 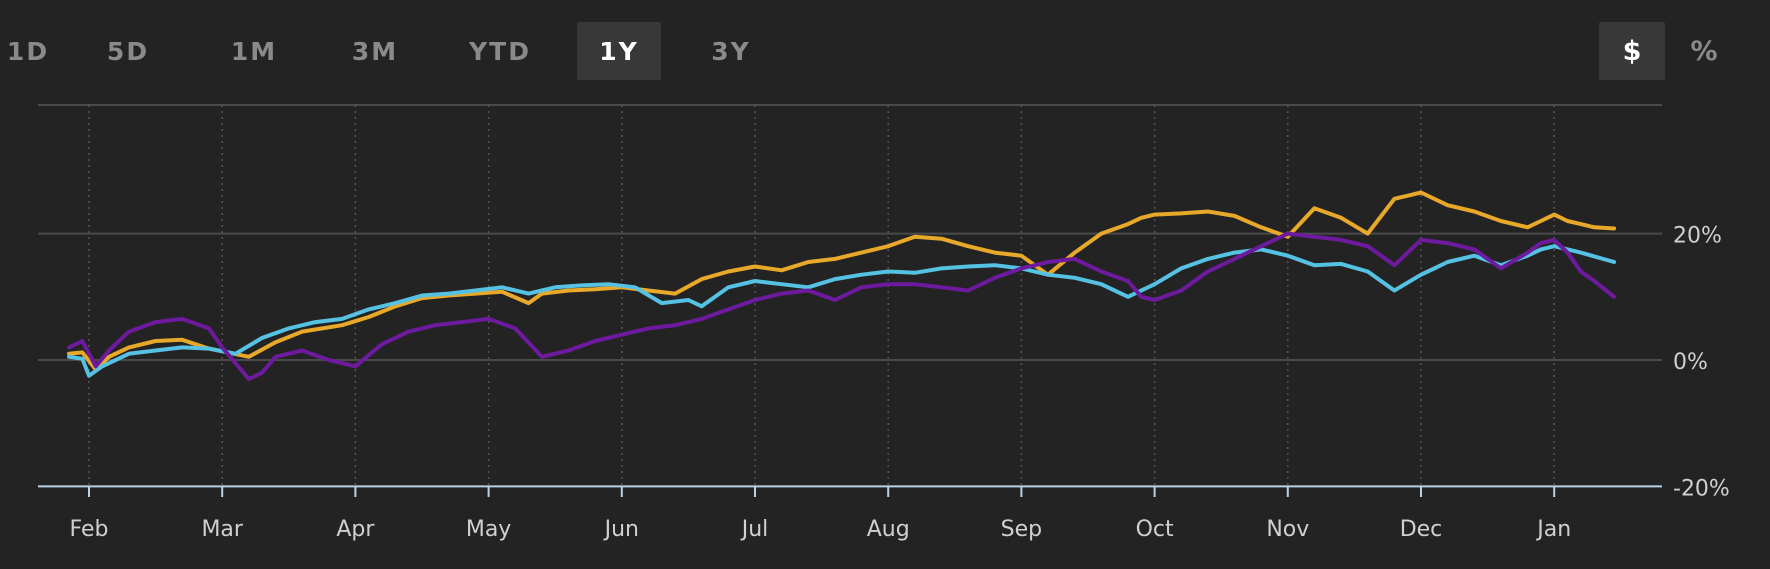 What do you see at coordinates (1701, 488) in the screenshot?
I see `y-tick-label: -20%` at bounding box center [1701, 488].